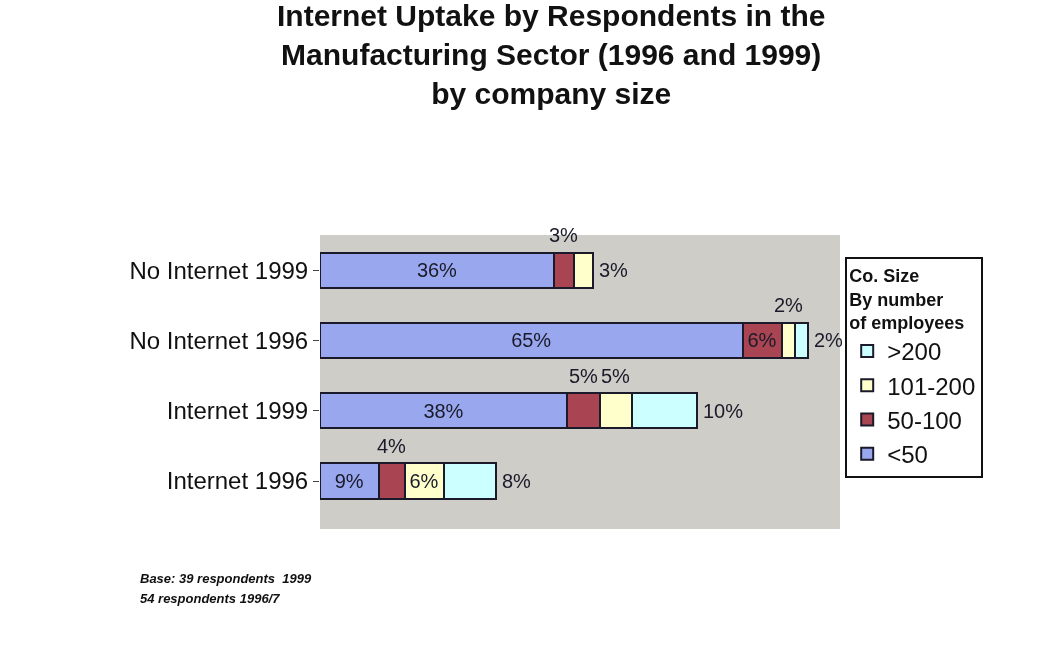  Describe the element at coordinates (723, 411) in the screenshot. I see `data-label: 10%` at that location.